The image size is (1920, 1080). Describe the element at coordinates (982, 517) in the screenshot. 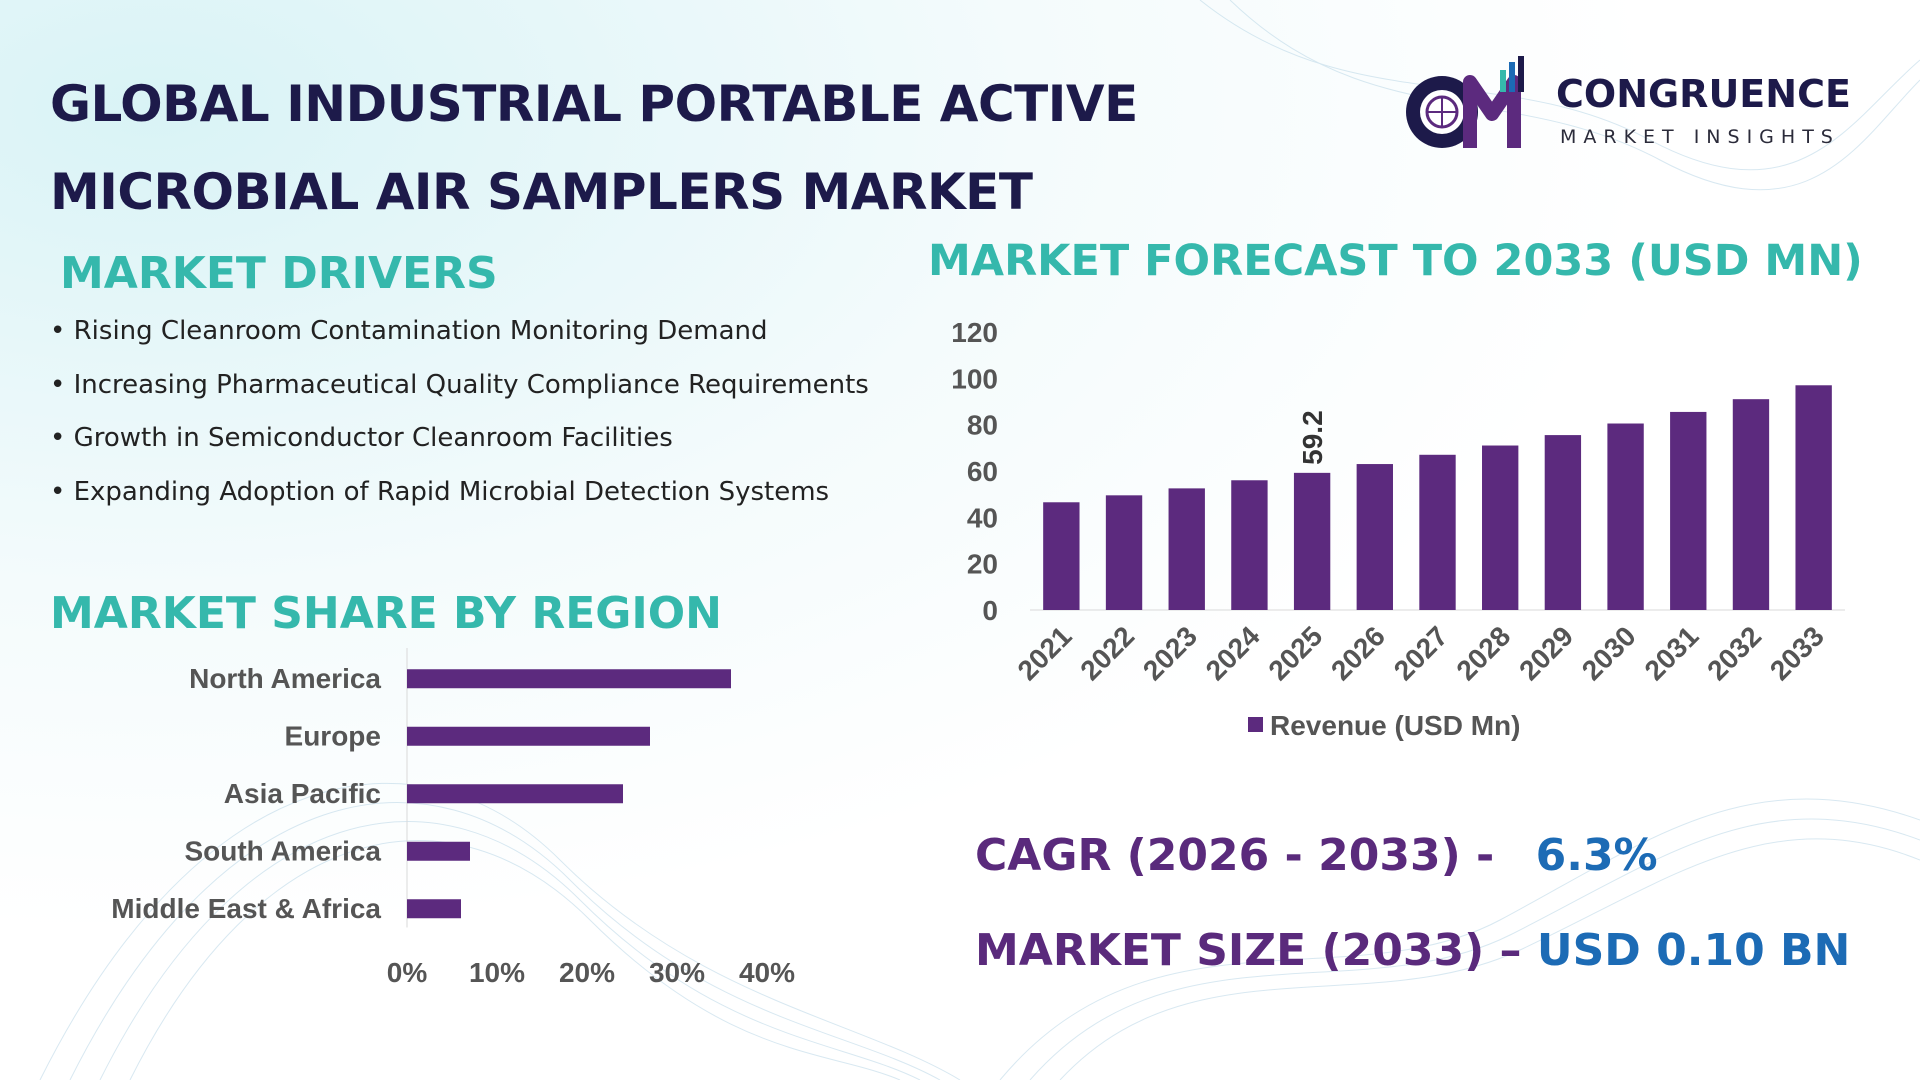

I see `forecast-y-tick-label: 40` at that location.